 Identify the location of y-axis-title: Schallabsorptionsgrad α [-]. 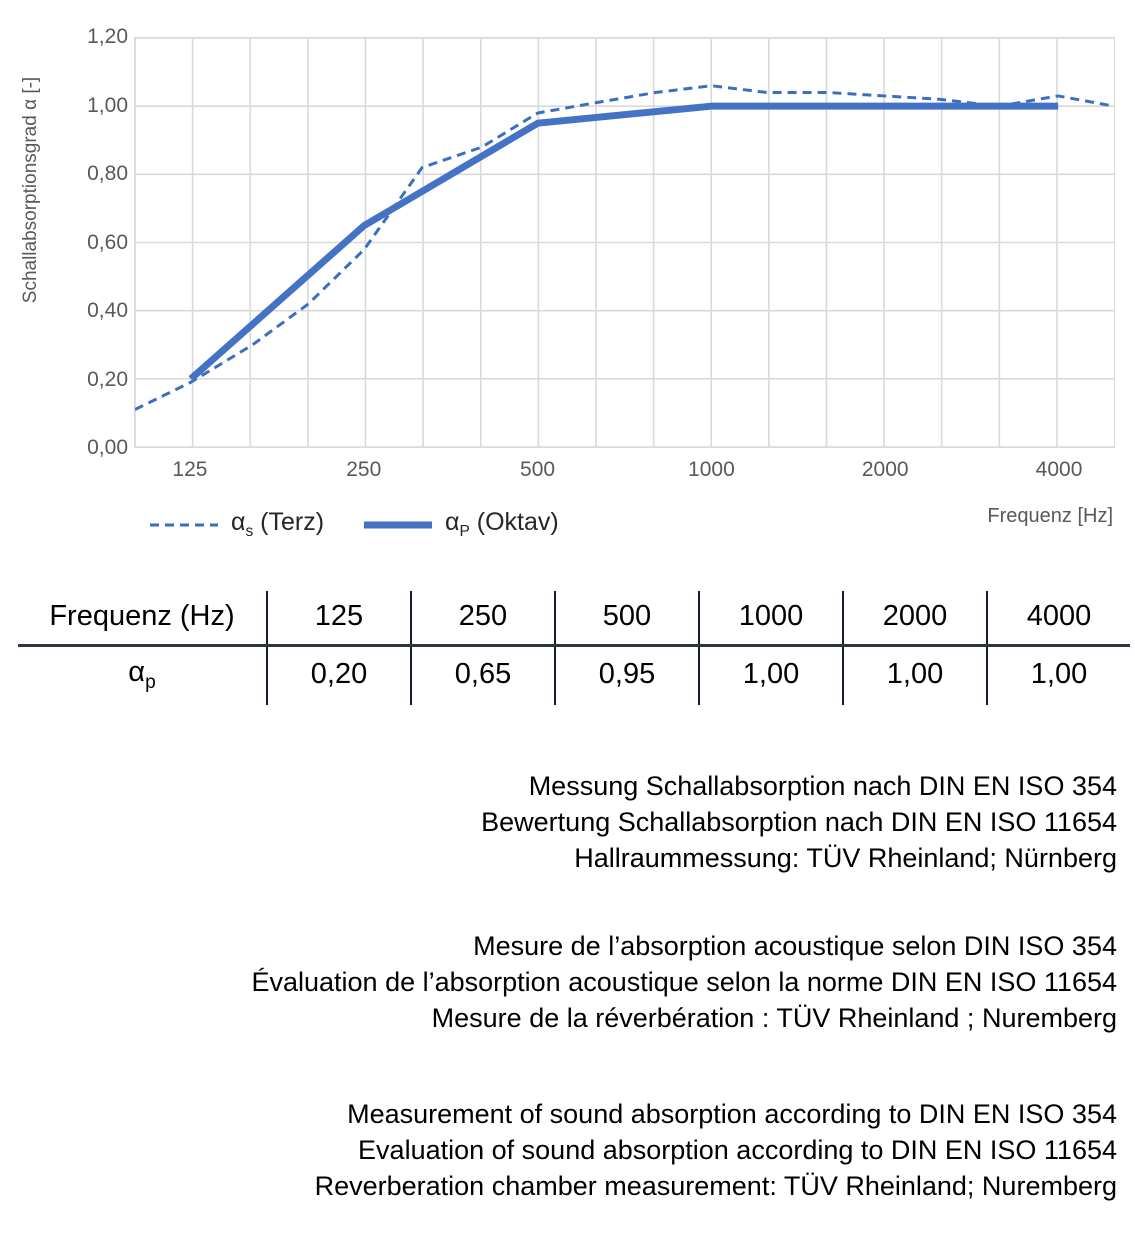
(31, 190).